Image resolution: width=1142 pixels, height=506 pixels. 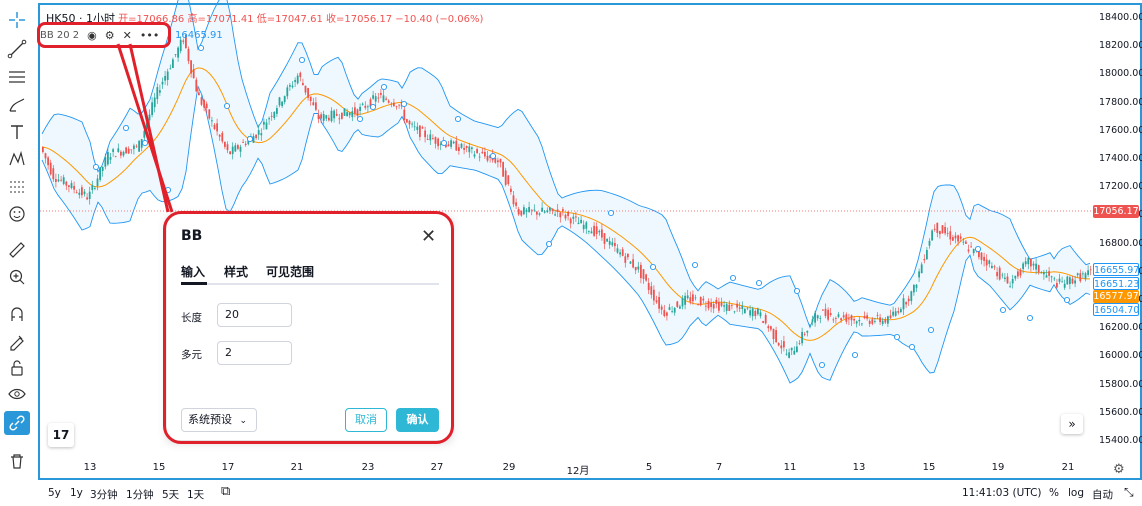 I want to click on axis-settings-icon: ⚙, so click(x=1119, y=469).